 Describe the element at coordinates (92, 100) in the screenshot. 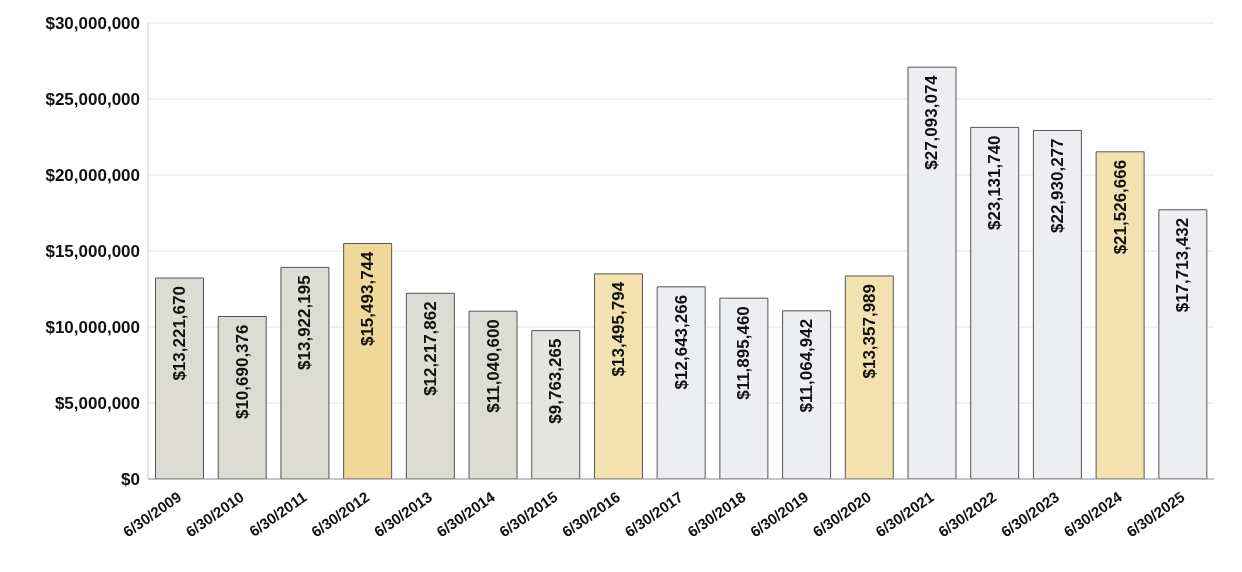

I see `y-tick-label: $25,000,000` at that location.